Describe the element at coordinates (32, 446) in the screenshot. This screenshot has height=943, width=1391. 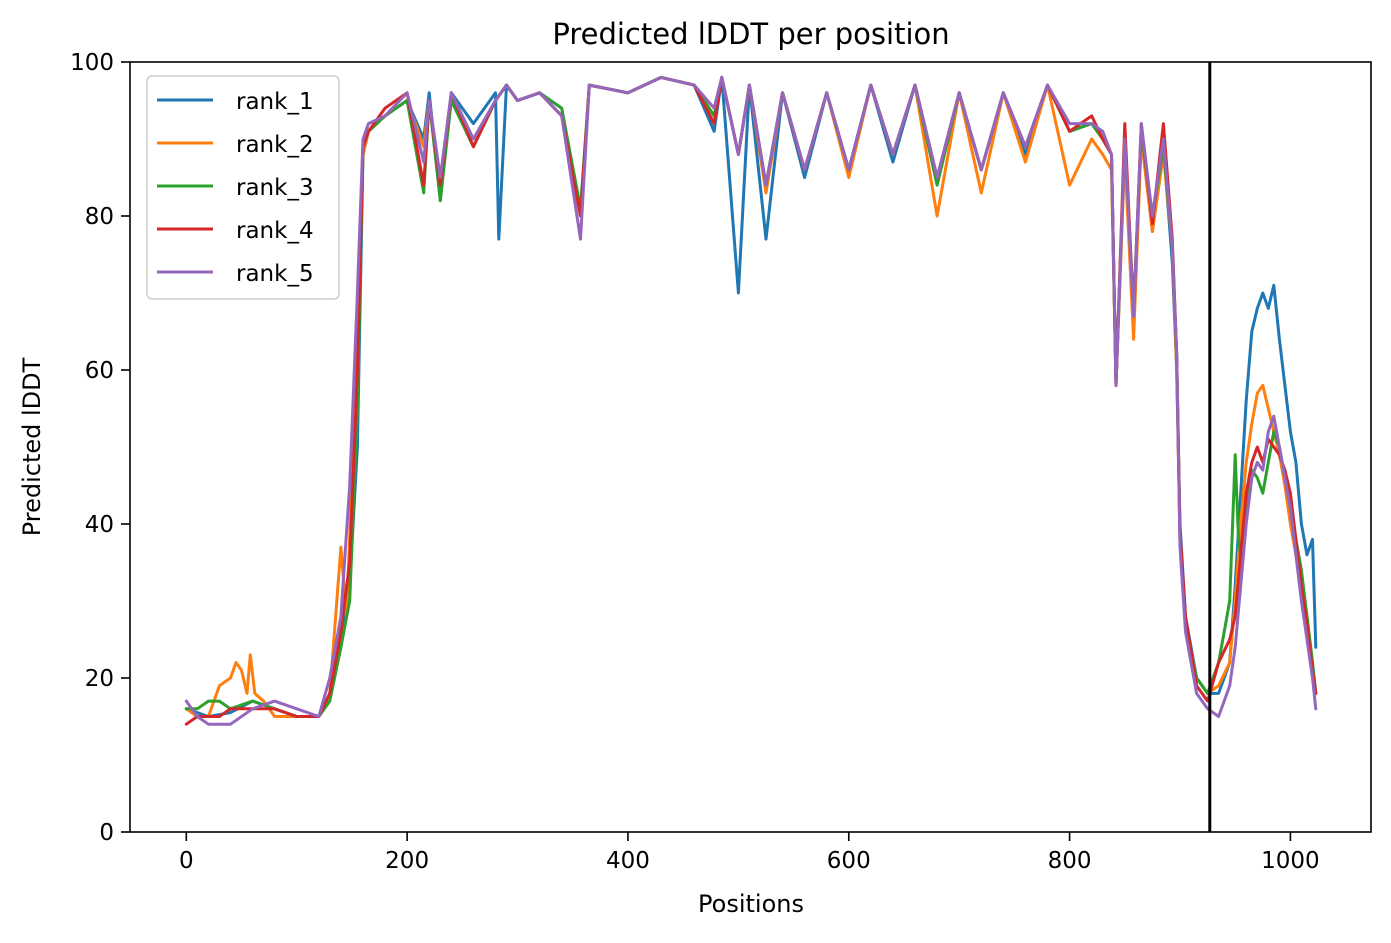
I see `y-axis-label: Predicted lDDT` at that location.